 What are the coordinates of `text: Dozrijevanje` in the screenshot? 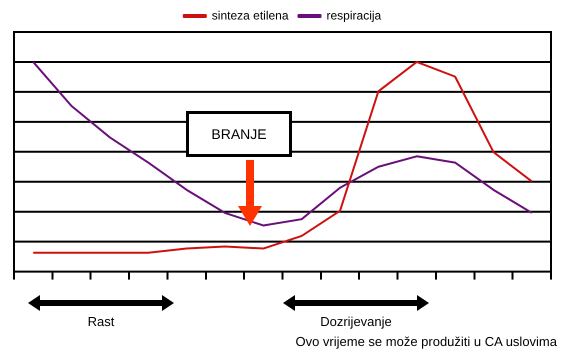 It's located at (356, 321).